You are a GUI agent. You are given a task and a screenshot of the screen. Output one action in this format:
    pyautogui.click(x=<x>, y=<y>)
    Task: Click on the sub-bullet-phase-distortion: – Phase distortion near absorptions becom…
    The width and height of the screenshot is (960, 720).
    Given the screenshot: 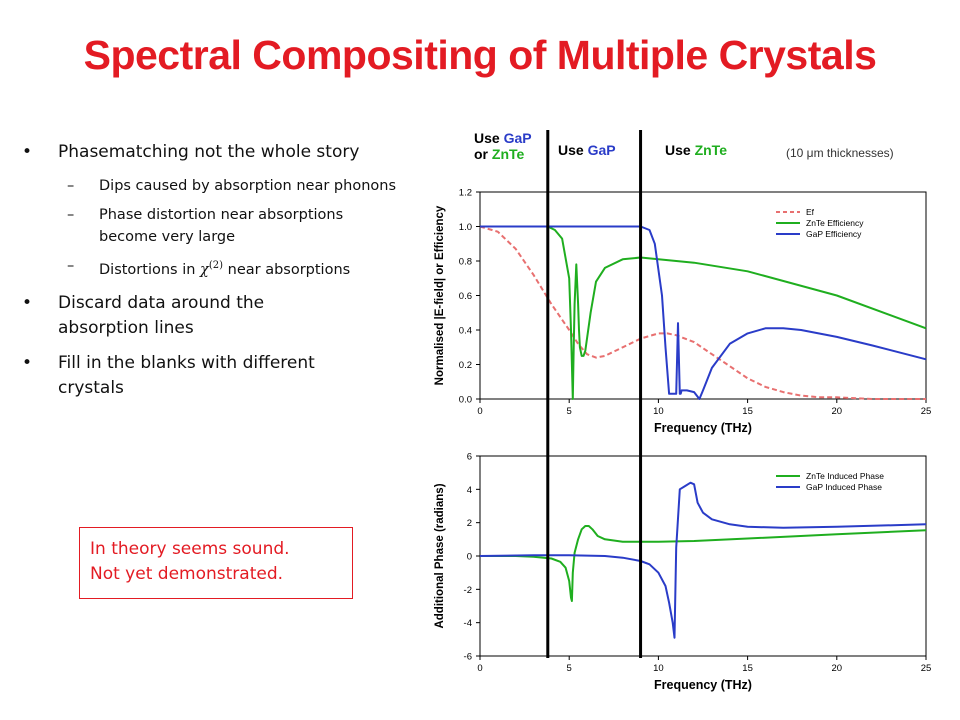 What is the action you would take?
    pyautogui.click(x=205, y=226)
    